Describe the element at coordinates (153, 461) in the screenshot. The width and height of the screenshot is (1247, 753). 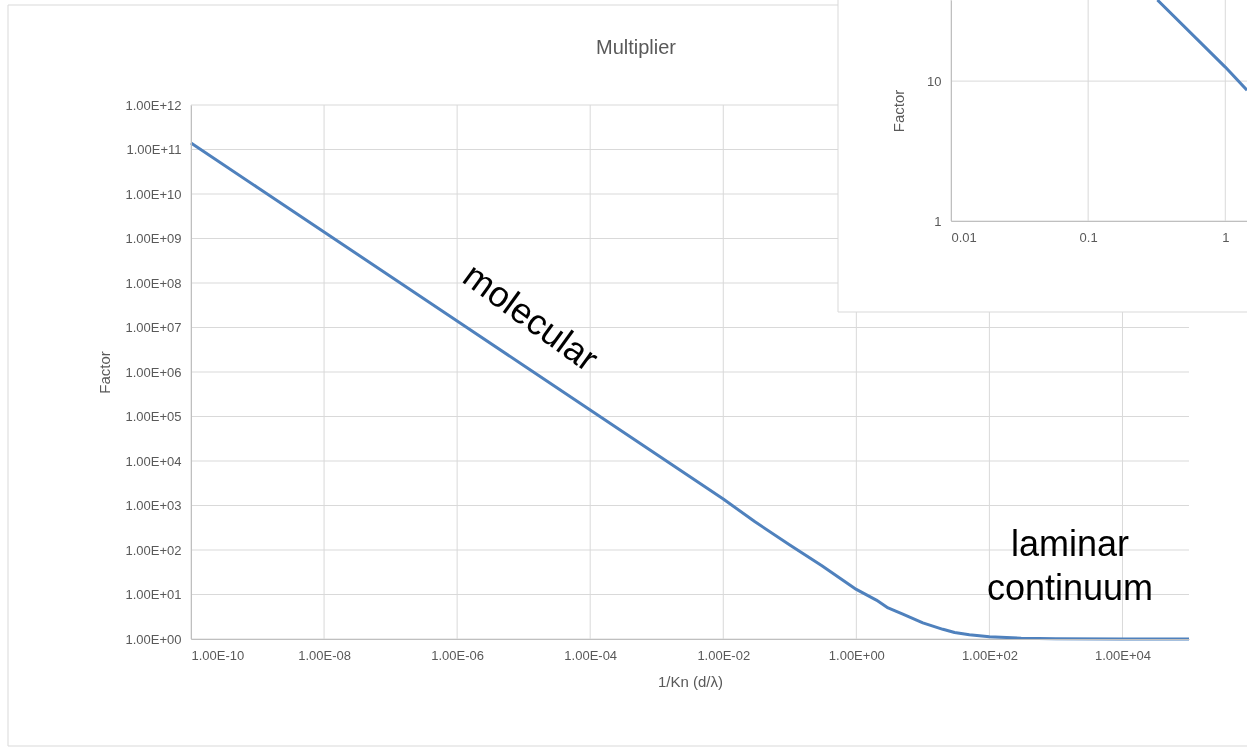
I see `y-tick-label: 1.00E+04` at that location.